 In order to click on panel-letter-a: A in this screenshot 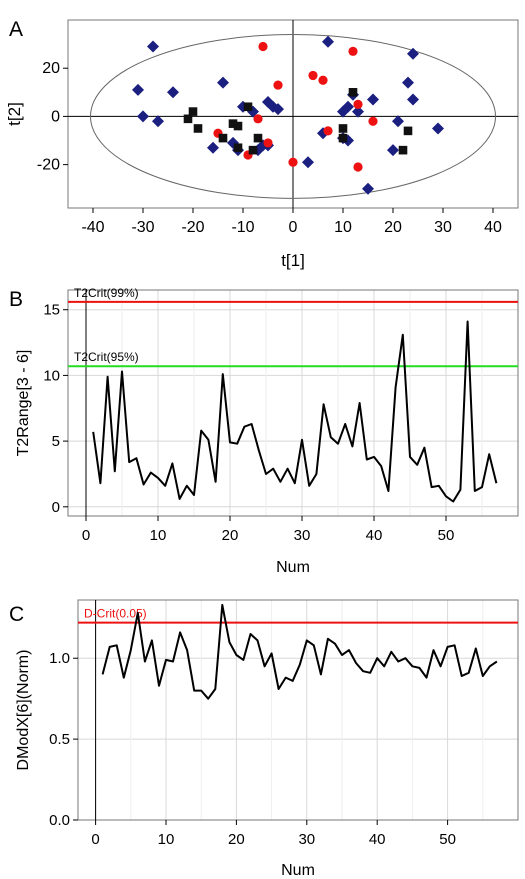, I will do `click(16, 29)`.